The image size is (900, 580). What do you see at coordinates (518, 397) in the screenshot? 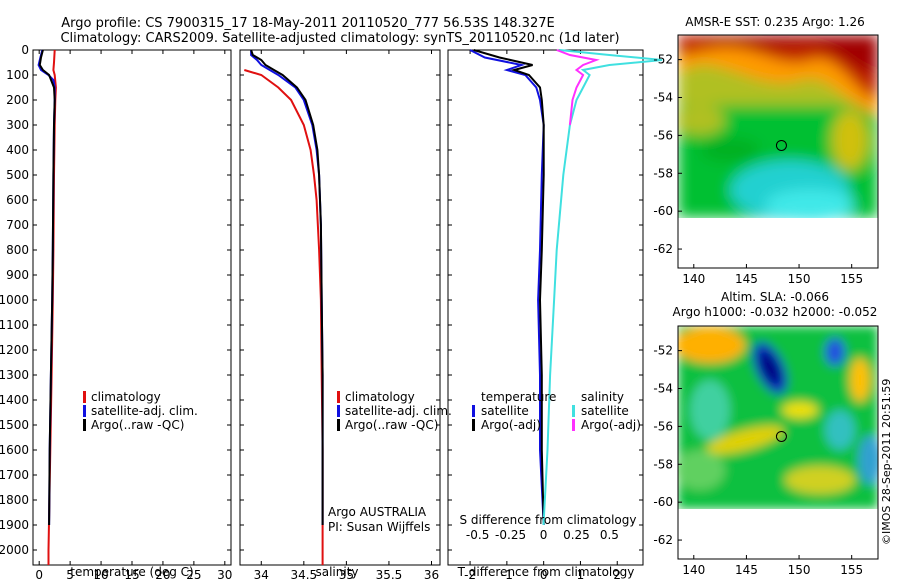
I see `legend-temperature-heading: temperature` at bounding box center [518, 397].